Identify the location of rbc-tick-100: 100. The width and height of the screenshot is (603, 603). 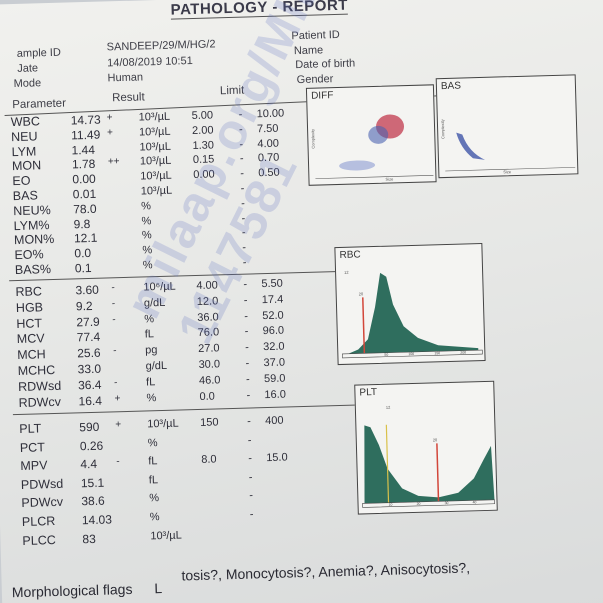
(411, 354).